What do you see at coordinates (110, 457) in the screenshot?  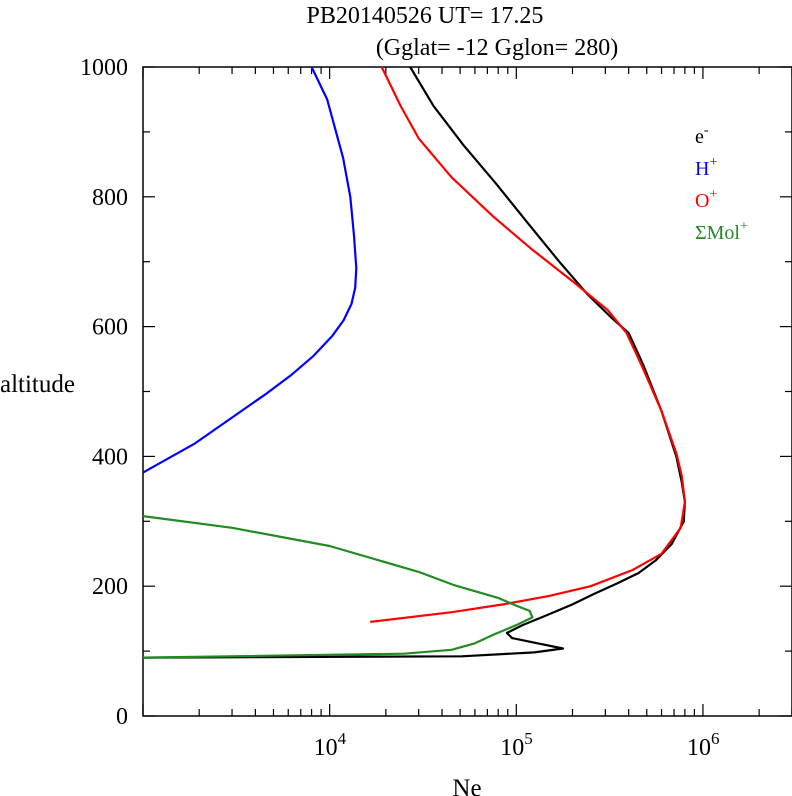 I see `y-tick-label: 400` at bounding box center [110, 457].